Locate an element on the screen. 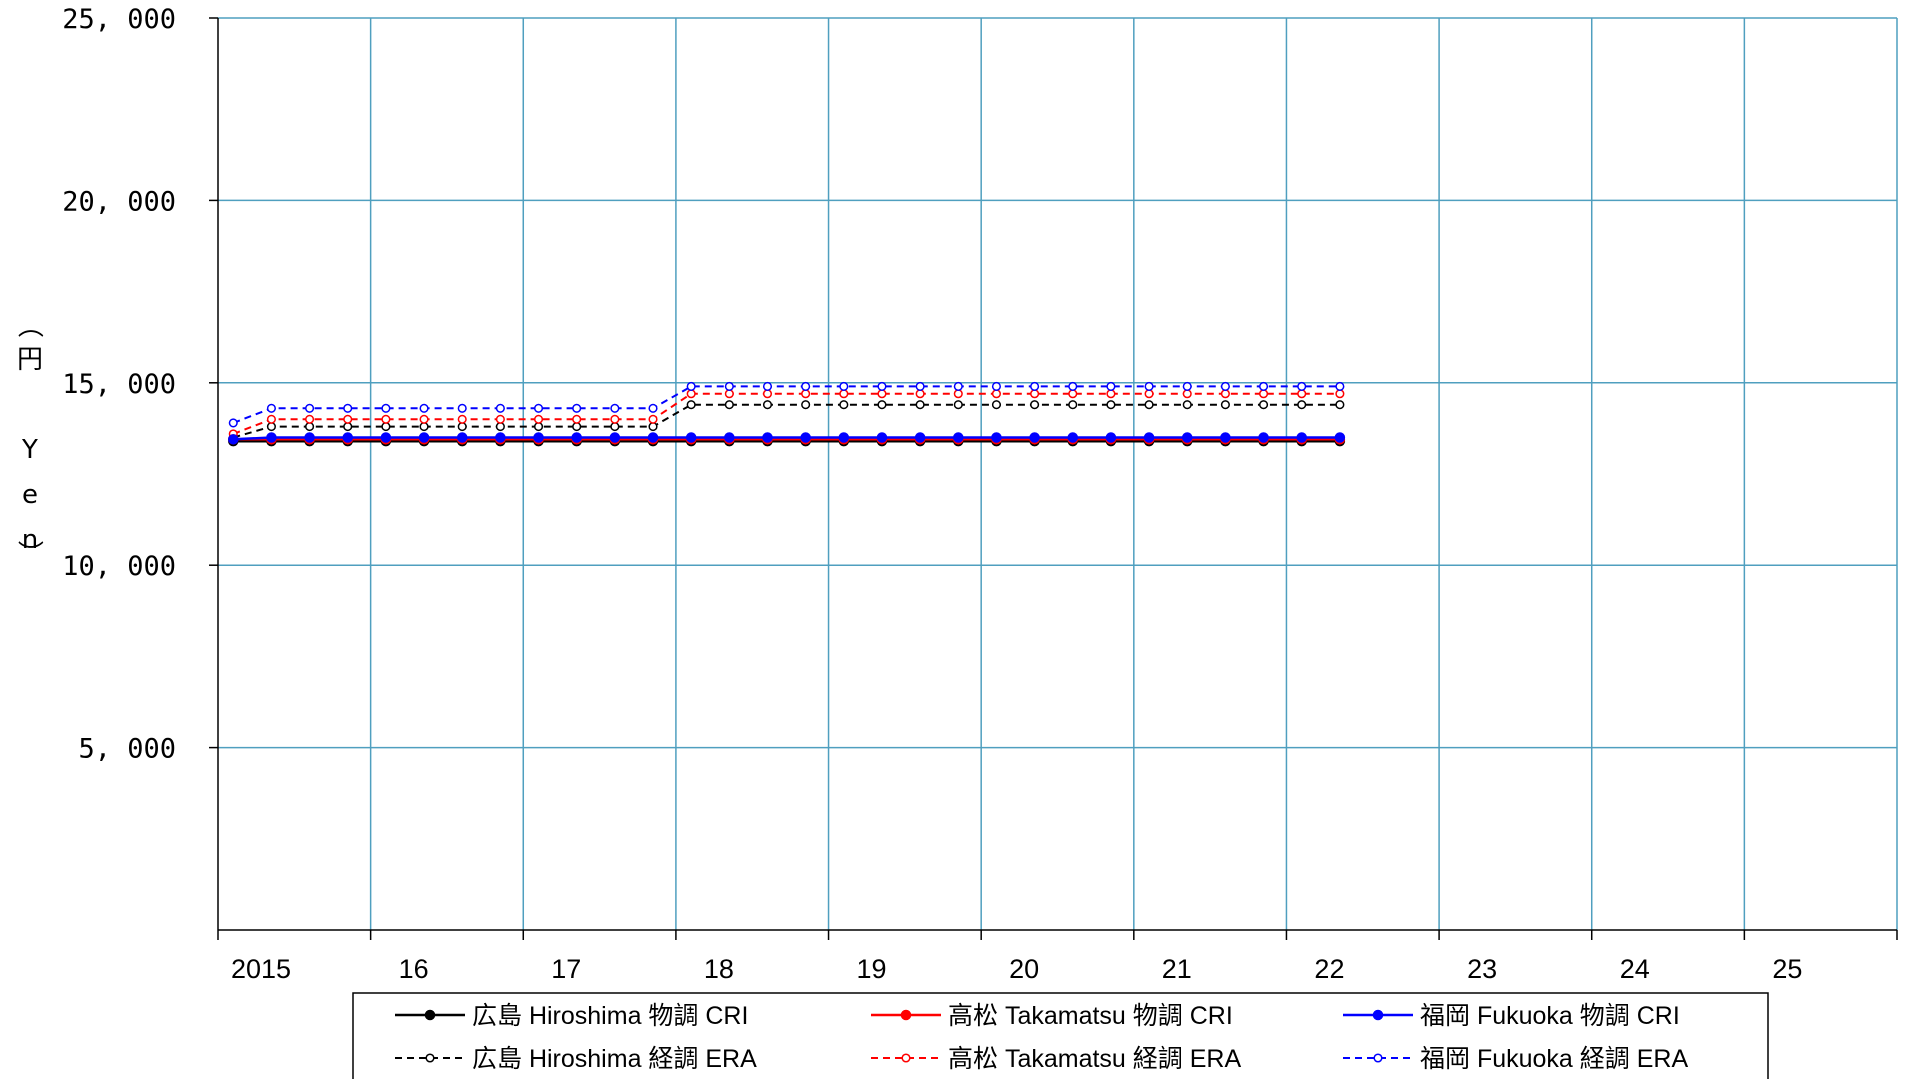  legend-label: 高松 Takamatsu 物調 CRI is located at coordinates (1090, 1016).